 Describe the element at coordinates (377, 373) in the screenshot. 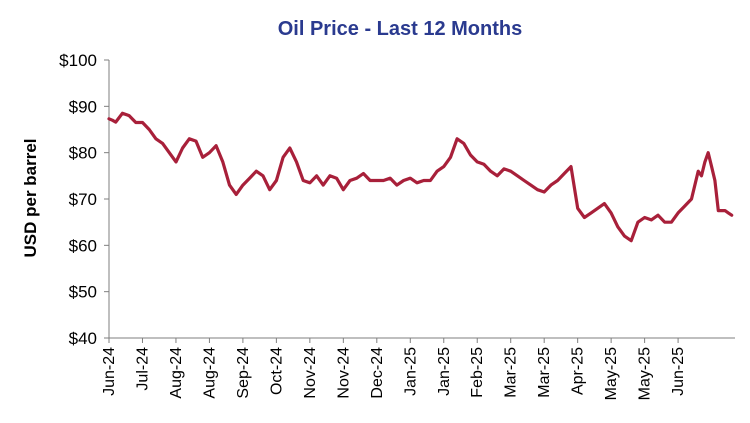

I see `x-tick-label: Dec-24` at that location.